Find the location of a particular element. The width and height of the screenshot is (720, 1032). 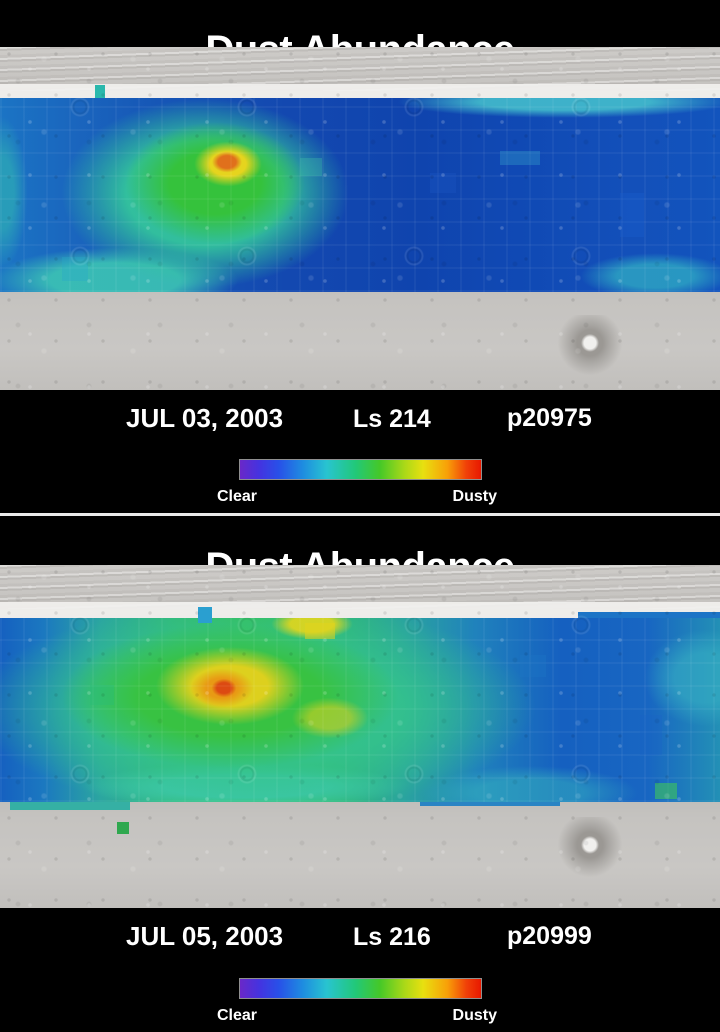

solar-longitude-label: Ls 216 is located at coordinates (392, 937).